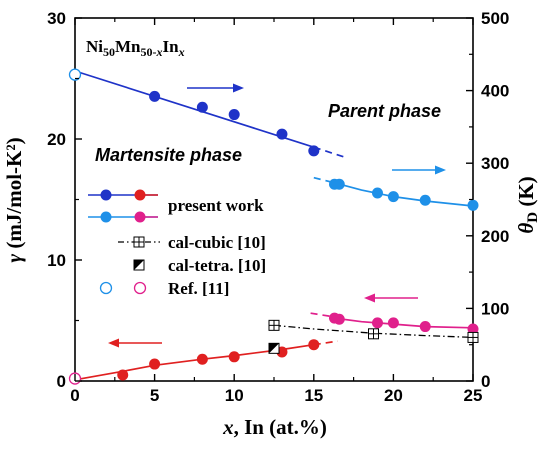 The width and height of the screenshot is (550, 449). What do you see at coordinates (391, 298) in the screenshot?
I see `arrow-to-left-axis-middle` at bounding box center [391, 298].